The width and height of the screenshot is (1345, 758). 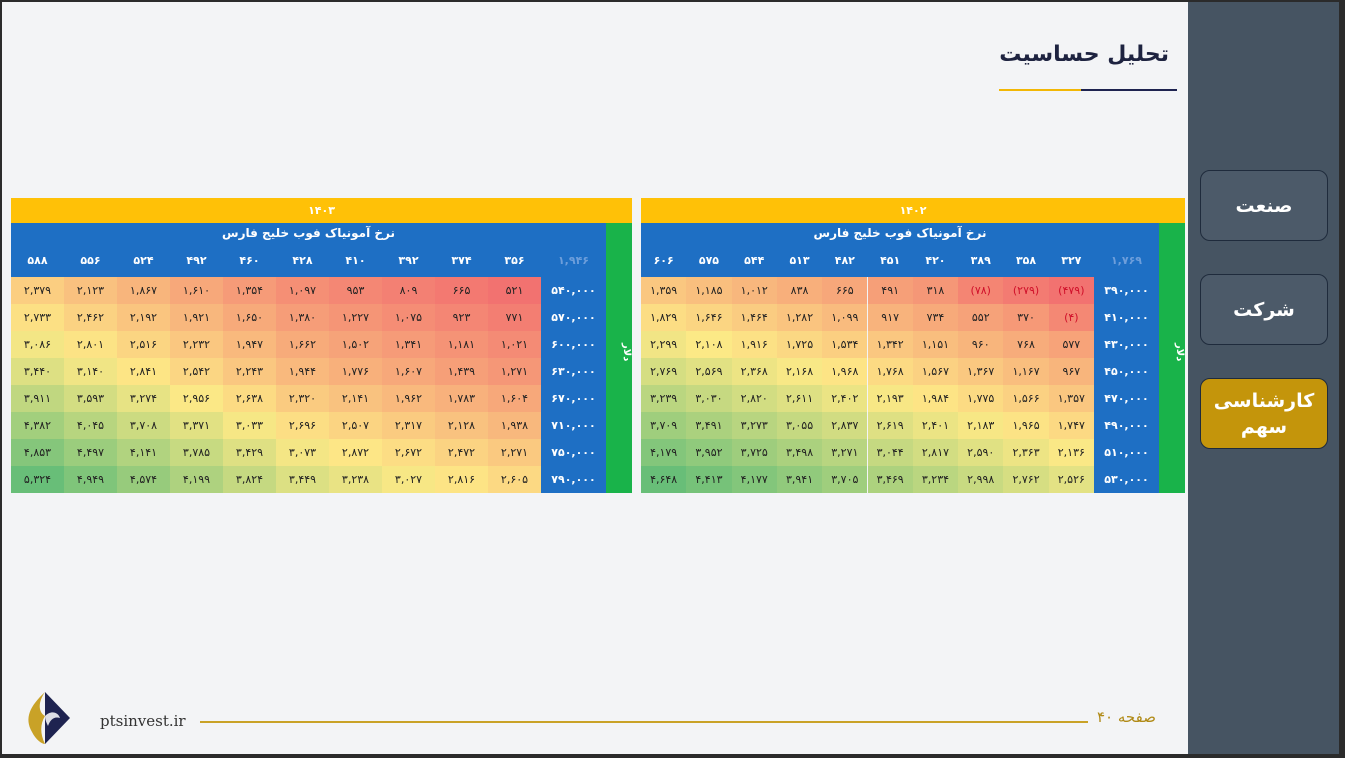 I want to click on value-cell: ۴,۰۴۵, so click(x=90, y=425).